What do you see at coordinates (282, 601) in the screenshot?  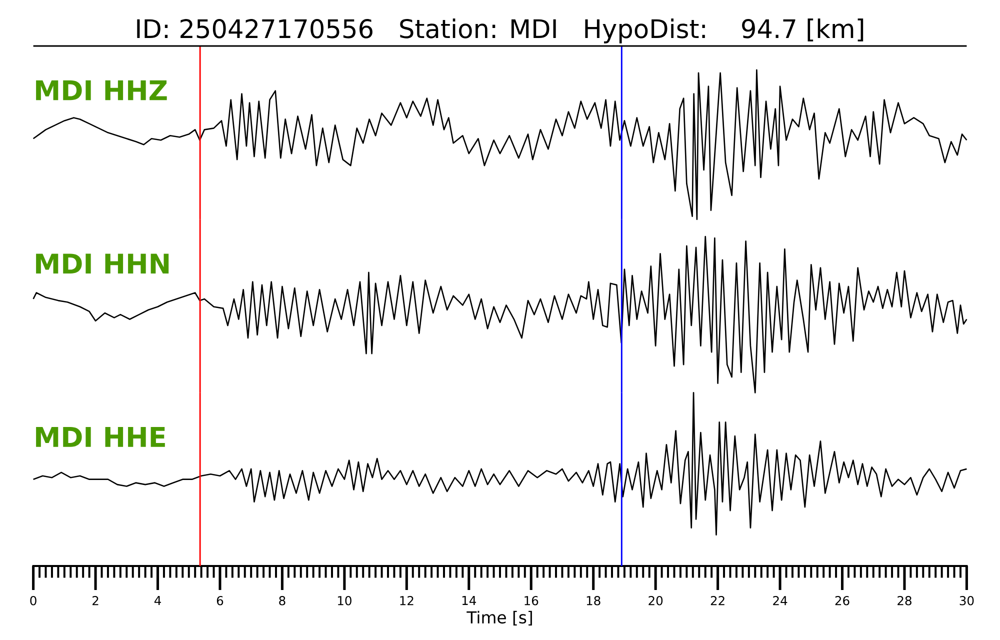 I see `x-tick-label: 8` at bounding box center [282, 601].